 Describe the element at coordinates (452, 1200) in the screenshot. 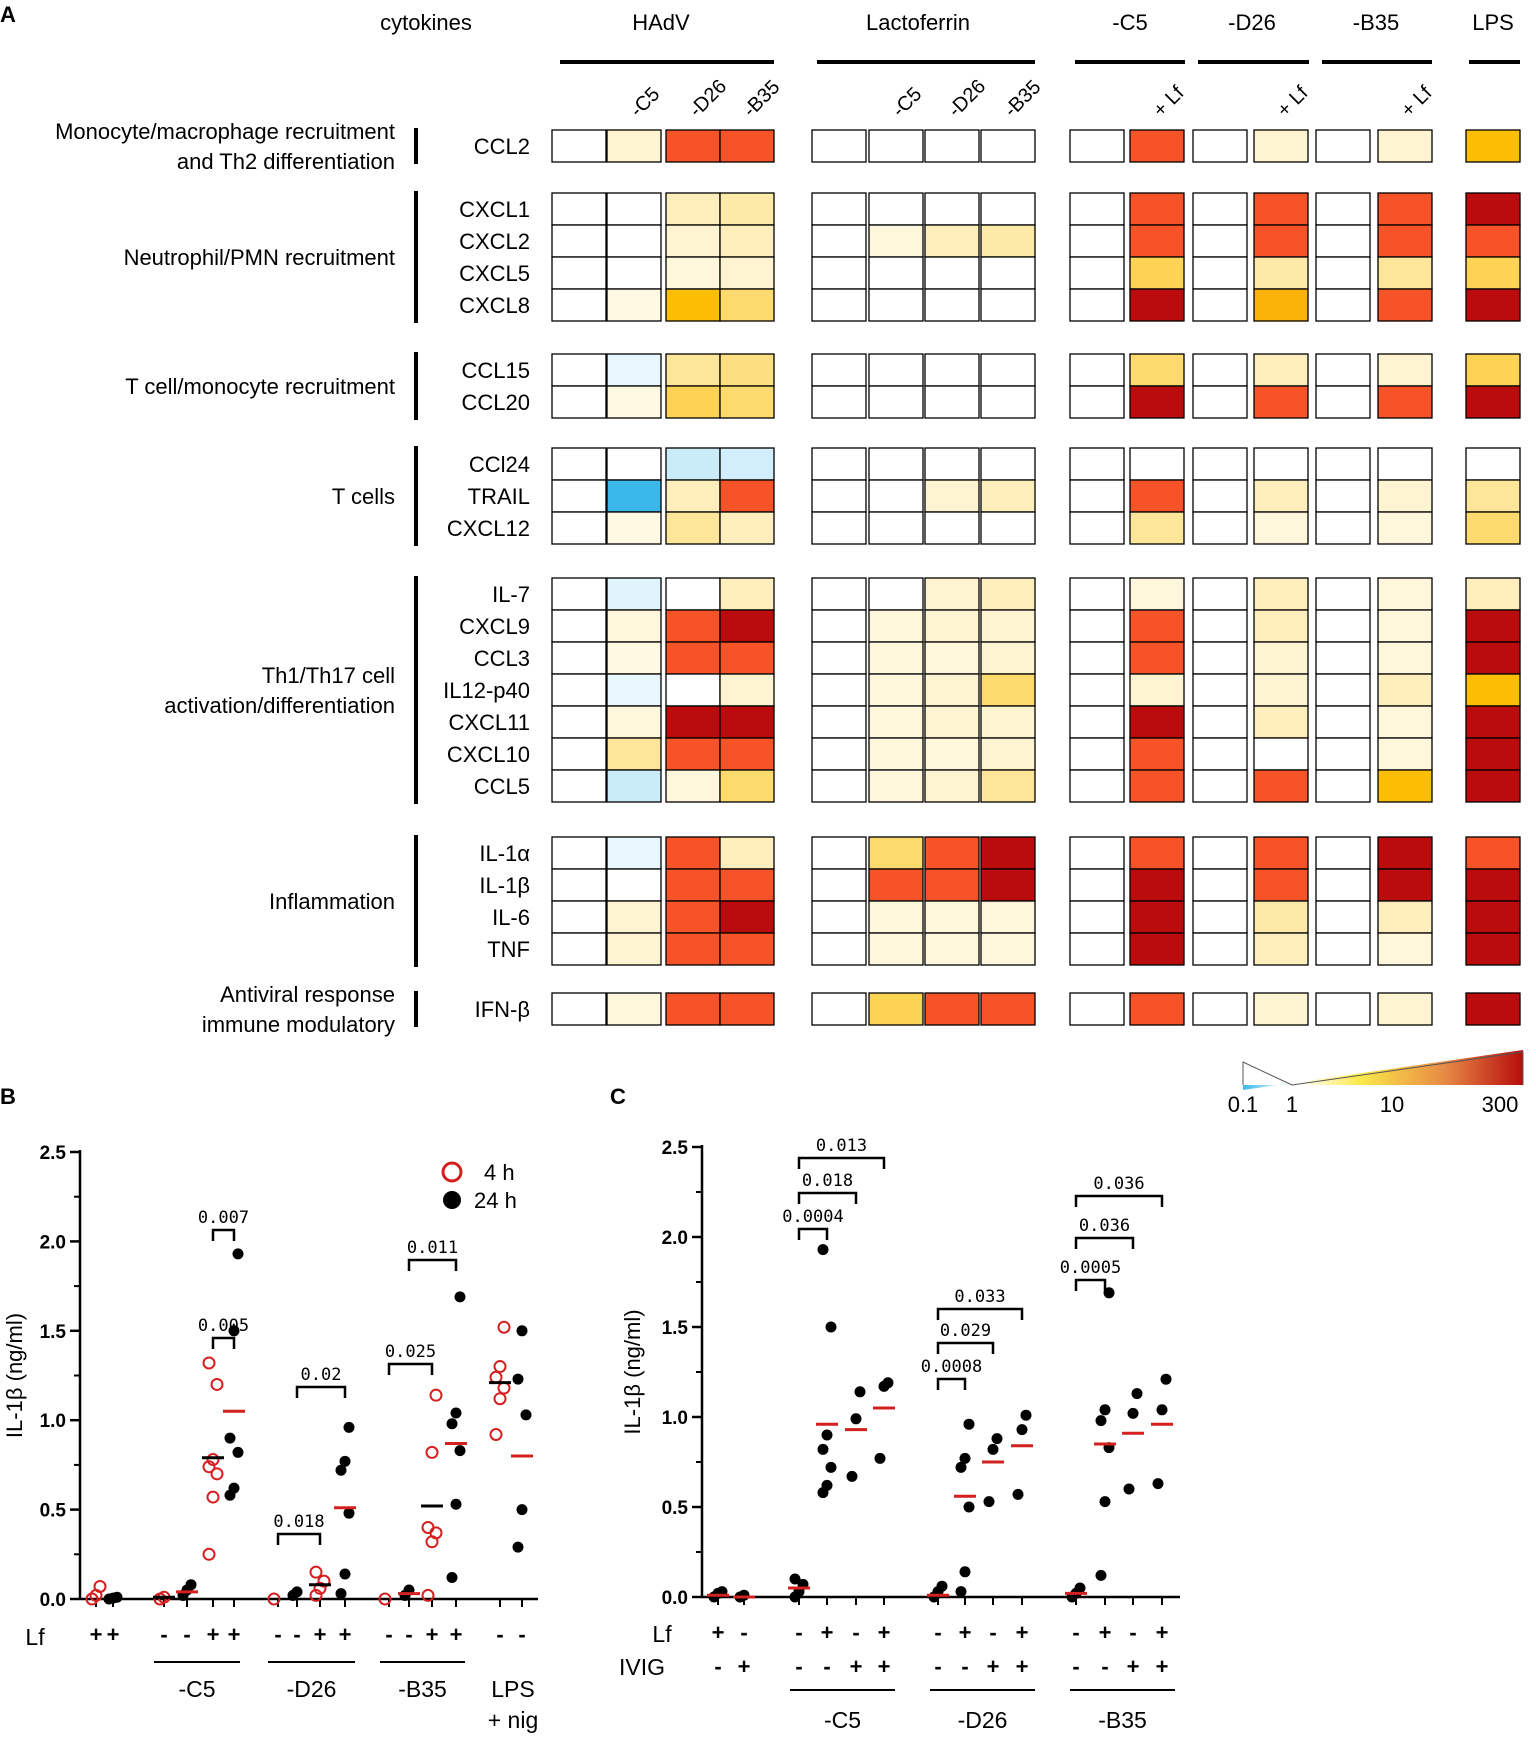

I see `legend-marker-24h` at that location.